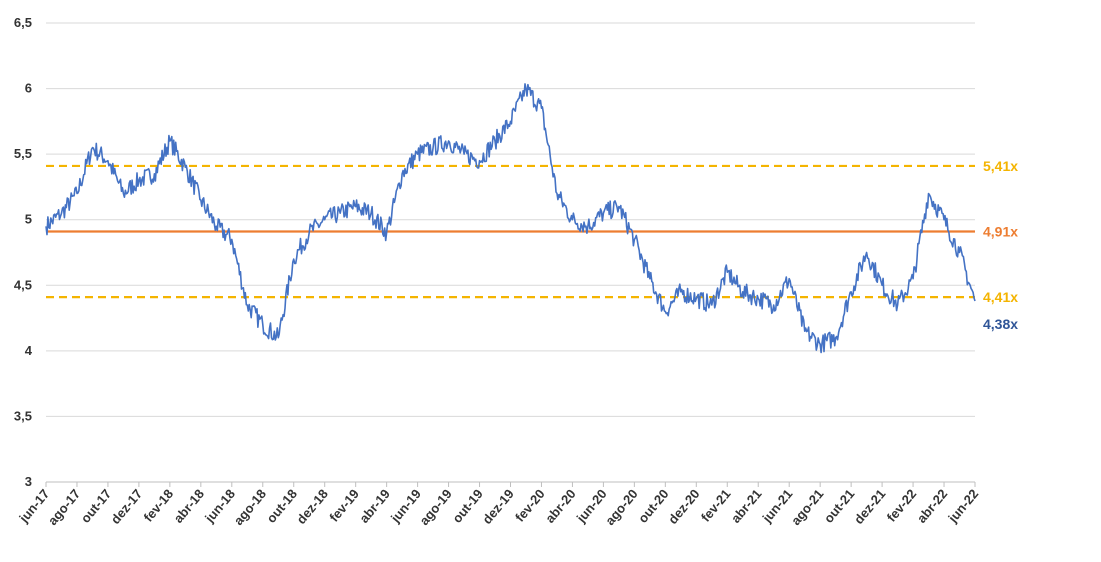  What do you see at coordinates (932, 506) in the screenshot?
I see `x-tick-label: abr-22` at bounding box center [932, 506].